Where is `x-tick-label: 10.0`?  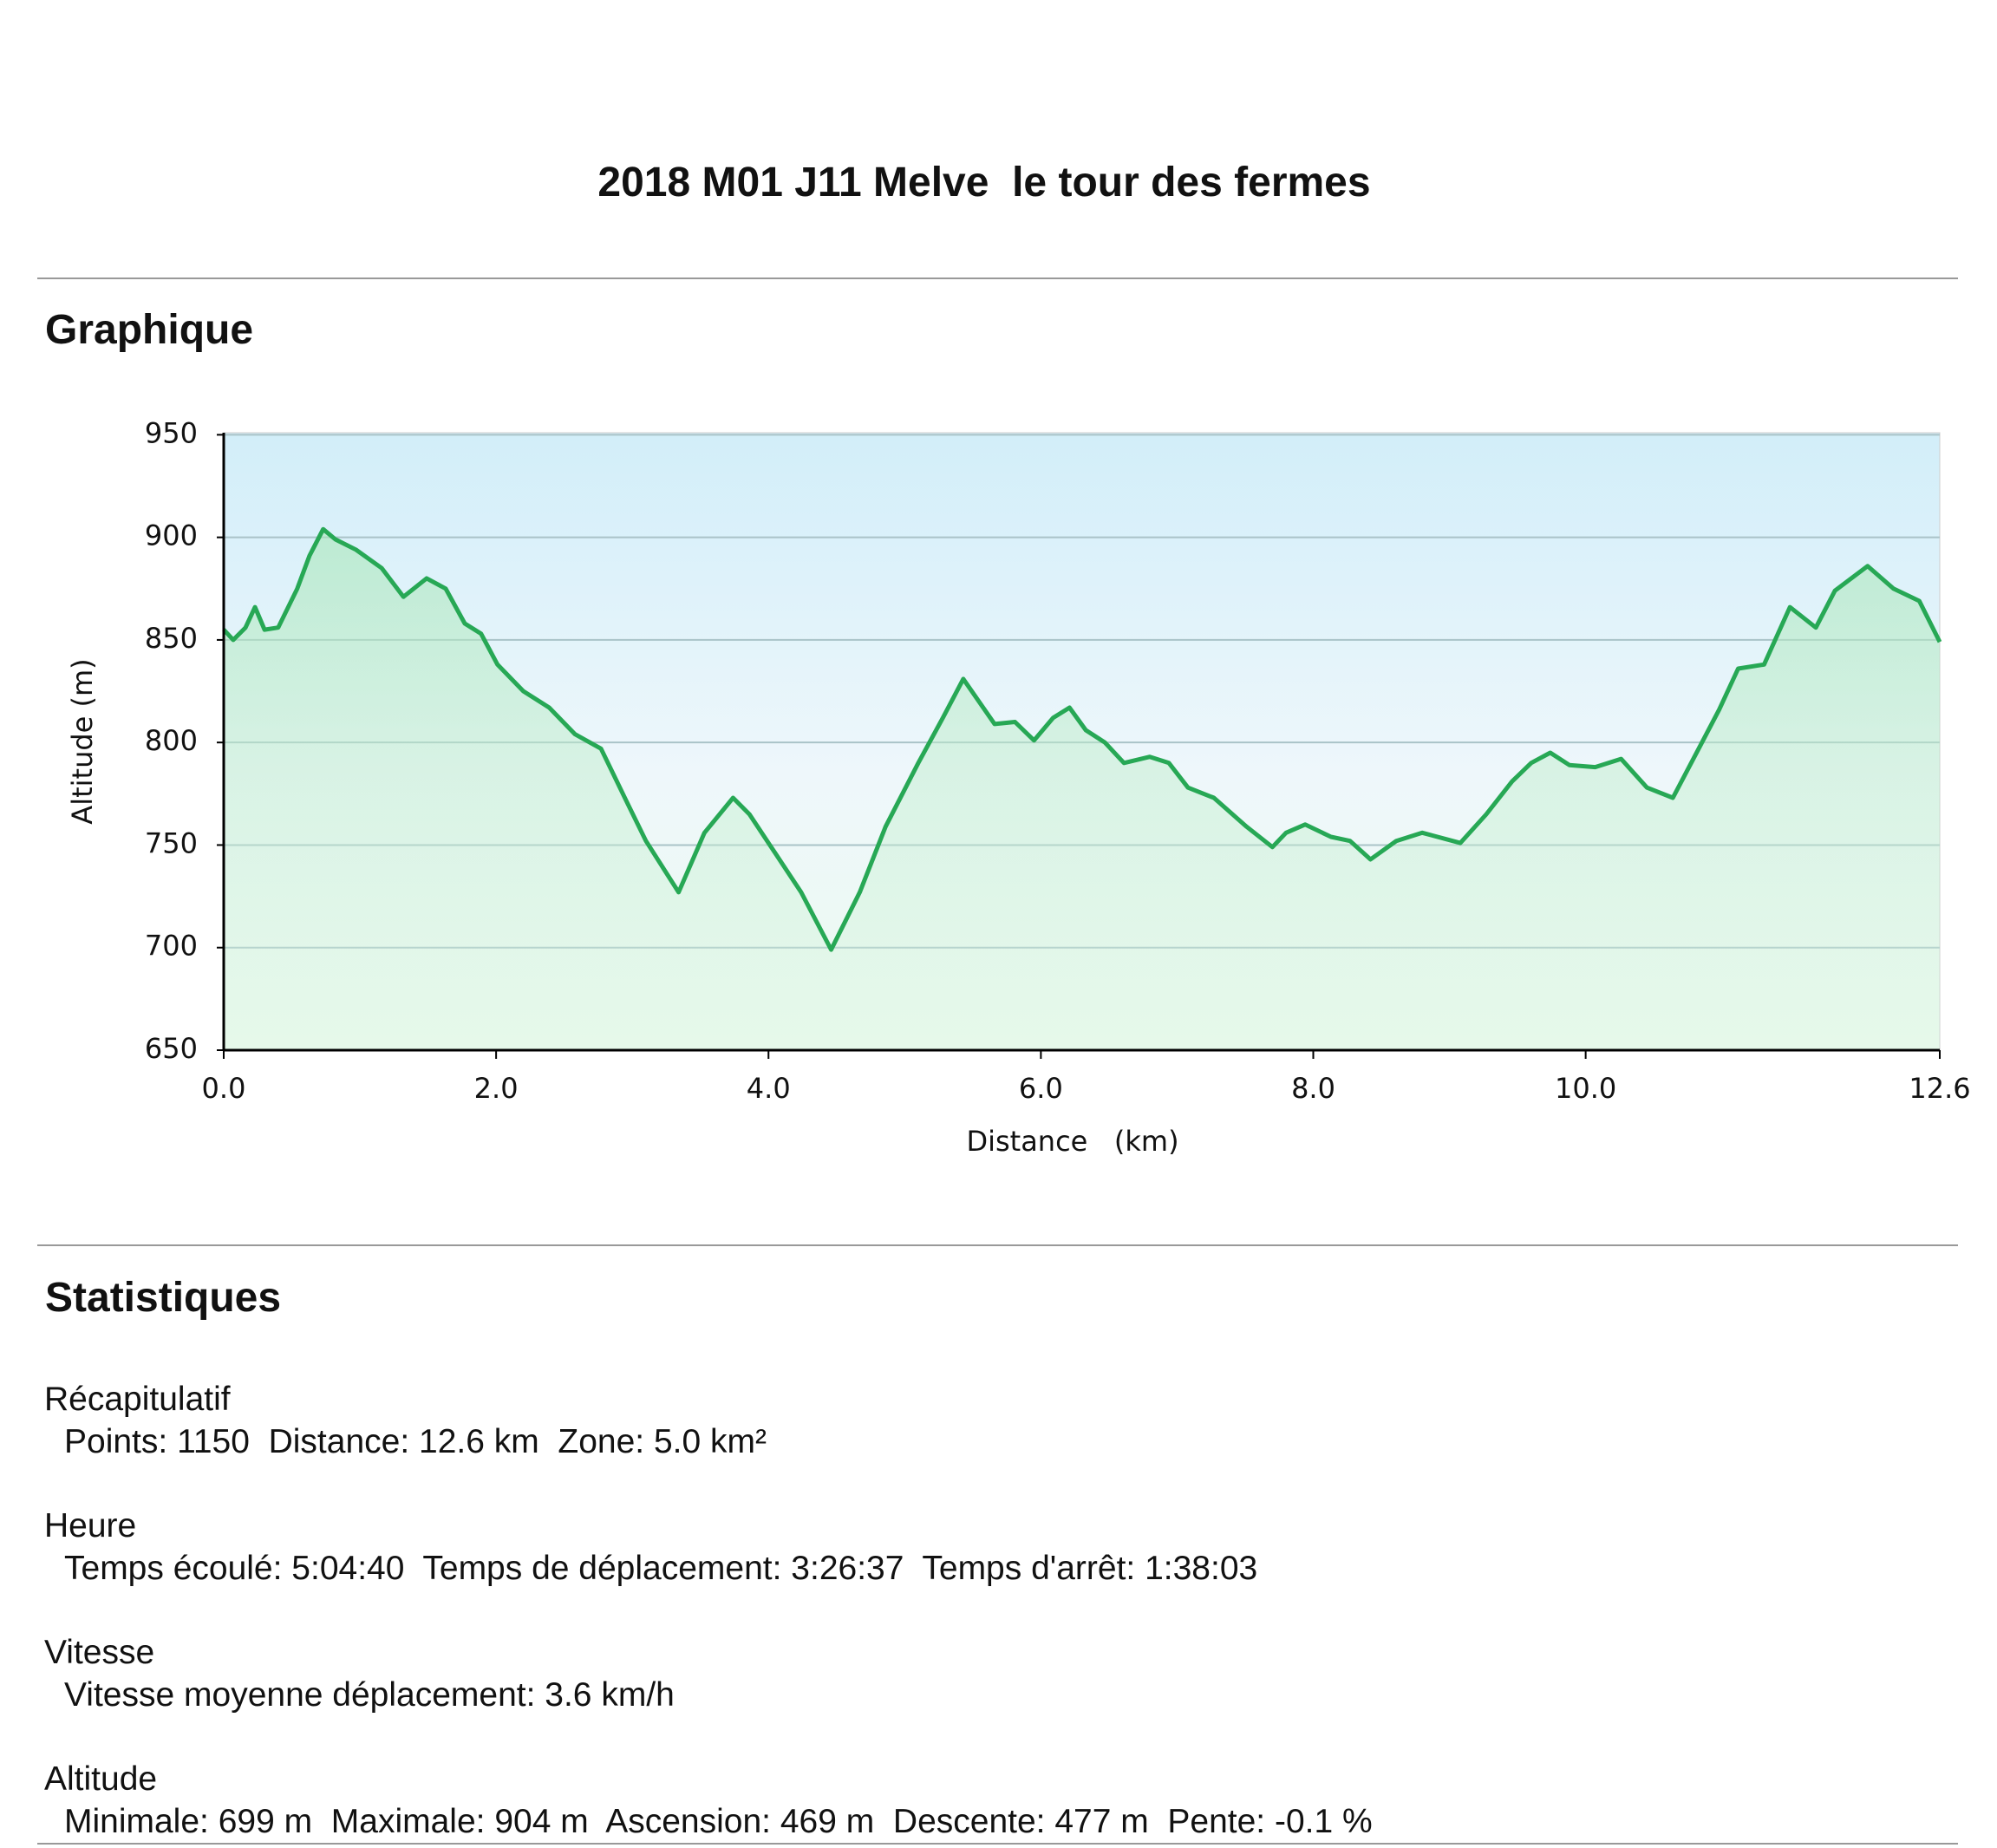 x-tick-label: 10.0 is located at coordinates (1585, 1088).